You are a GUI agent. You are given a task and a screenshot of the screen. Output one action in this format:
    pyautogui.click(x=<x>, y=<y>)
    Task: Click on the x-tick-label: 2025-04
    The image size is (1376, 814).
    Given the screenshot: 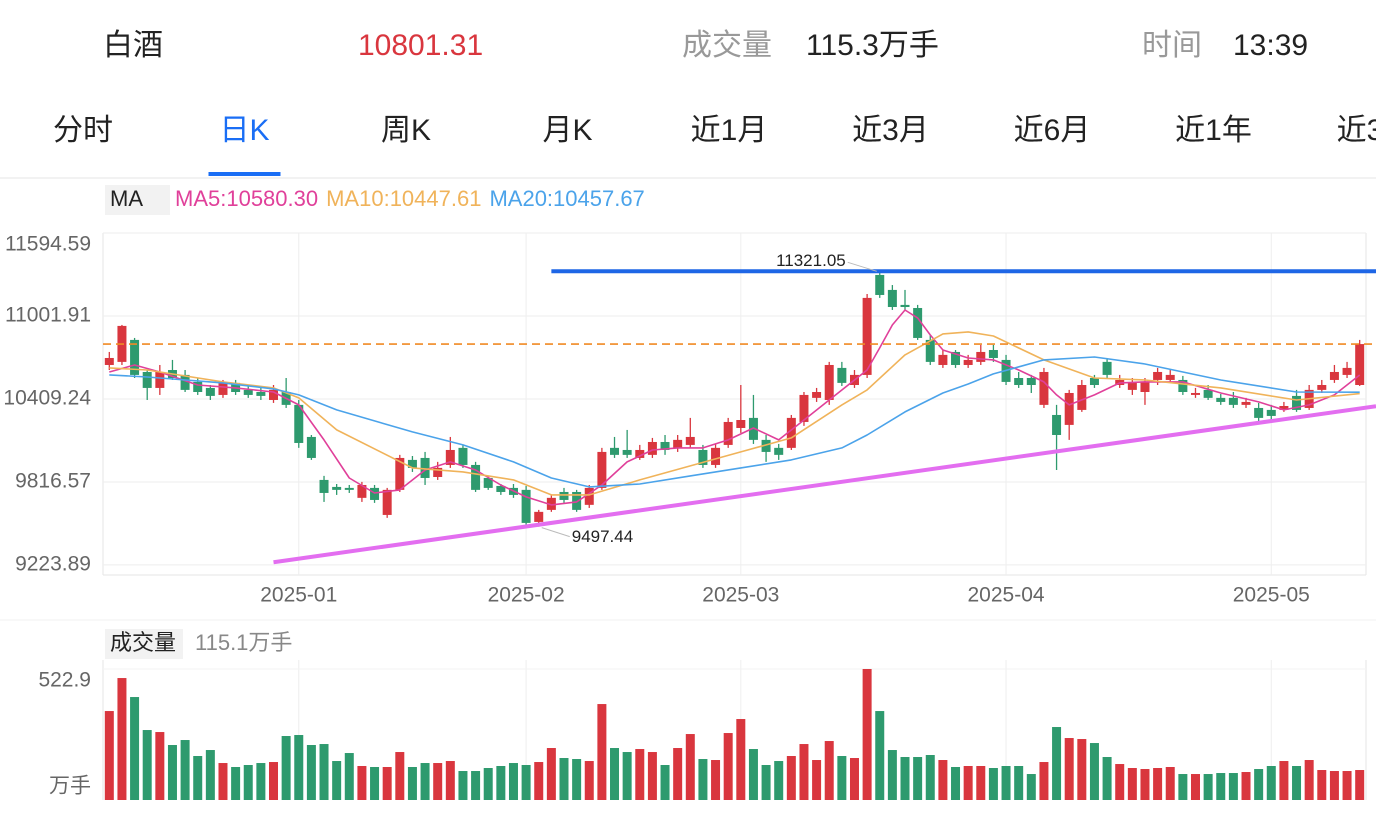 What is the action you would take?
    pyautogui.click(x=1006, y=595)
    